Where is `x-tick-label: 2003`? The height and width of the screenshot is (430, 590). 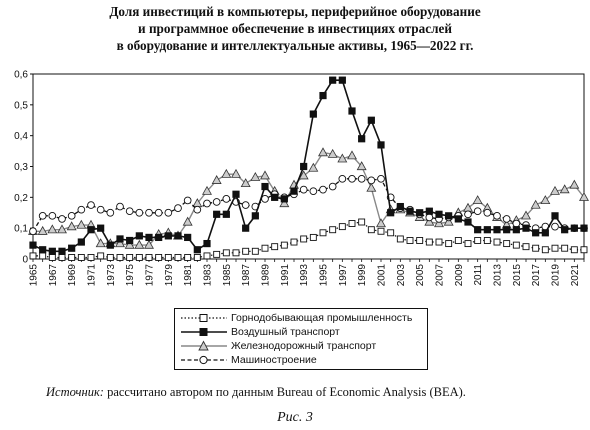
x-tick-label: 2003 is located at coordinates (401, 275).